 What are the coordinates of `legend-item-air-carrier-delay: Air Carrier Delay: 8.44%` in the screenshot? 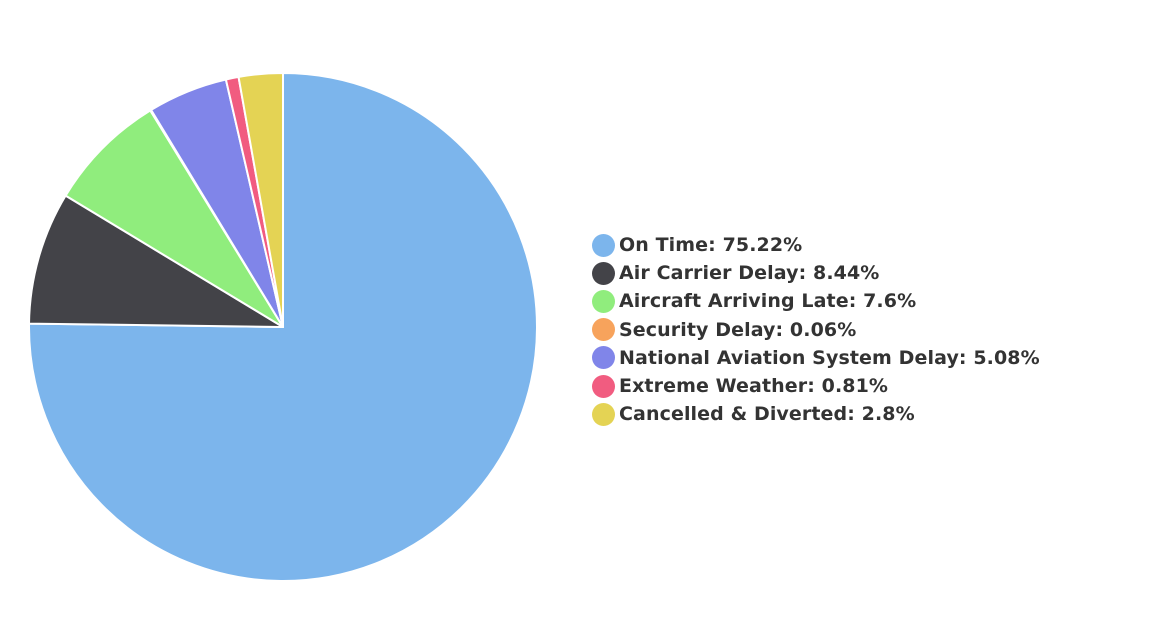 It's located at (816, 273).